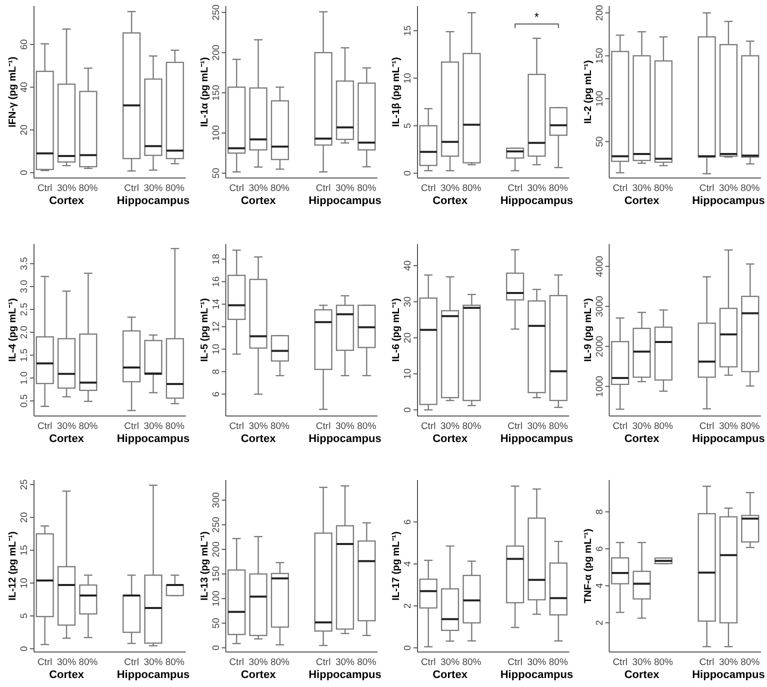 This screenshot has height=687, width=767. Describe the element at coordinates (216, 500) in the screenshot. I see `y-tick-label: 300` at that location.